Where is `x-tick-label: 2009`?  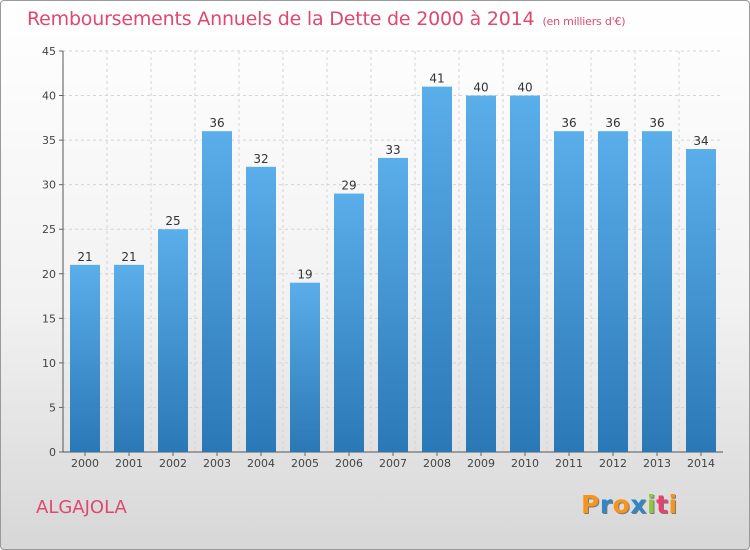
x-tick-label: 2009 is located at coordinates (481, 463).